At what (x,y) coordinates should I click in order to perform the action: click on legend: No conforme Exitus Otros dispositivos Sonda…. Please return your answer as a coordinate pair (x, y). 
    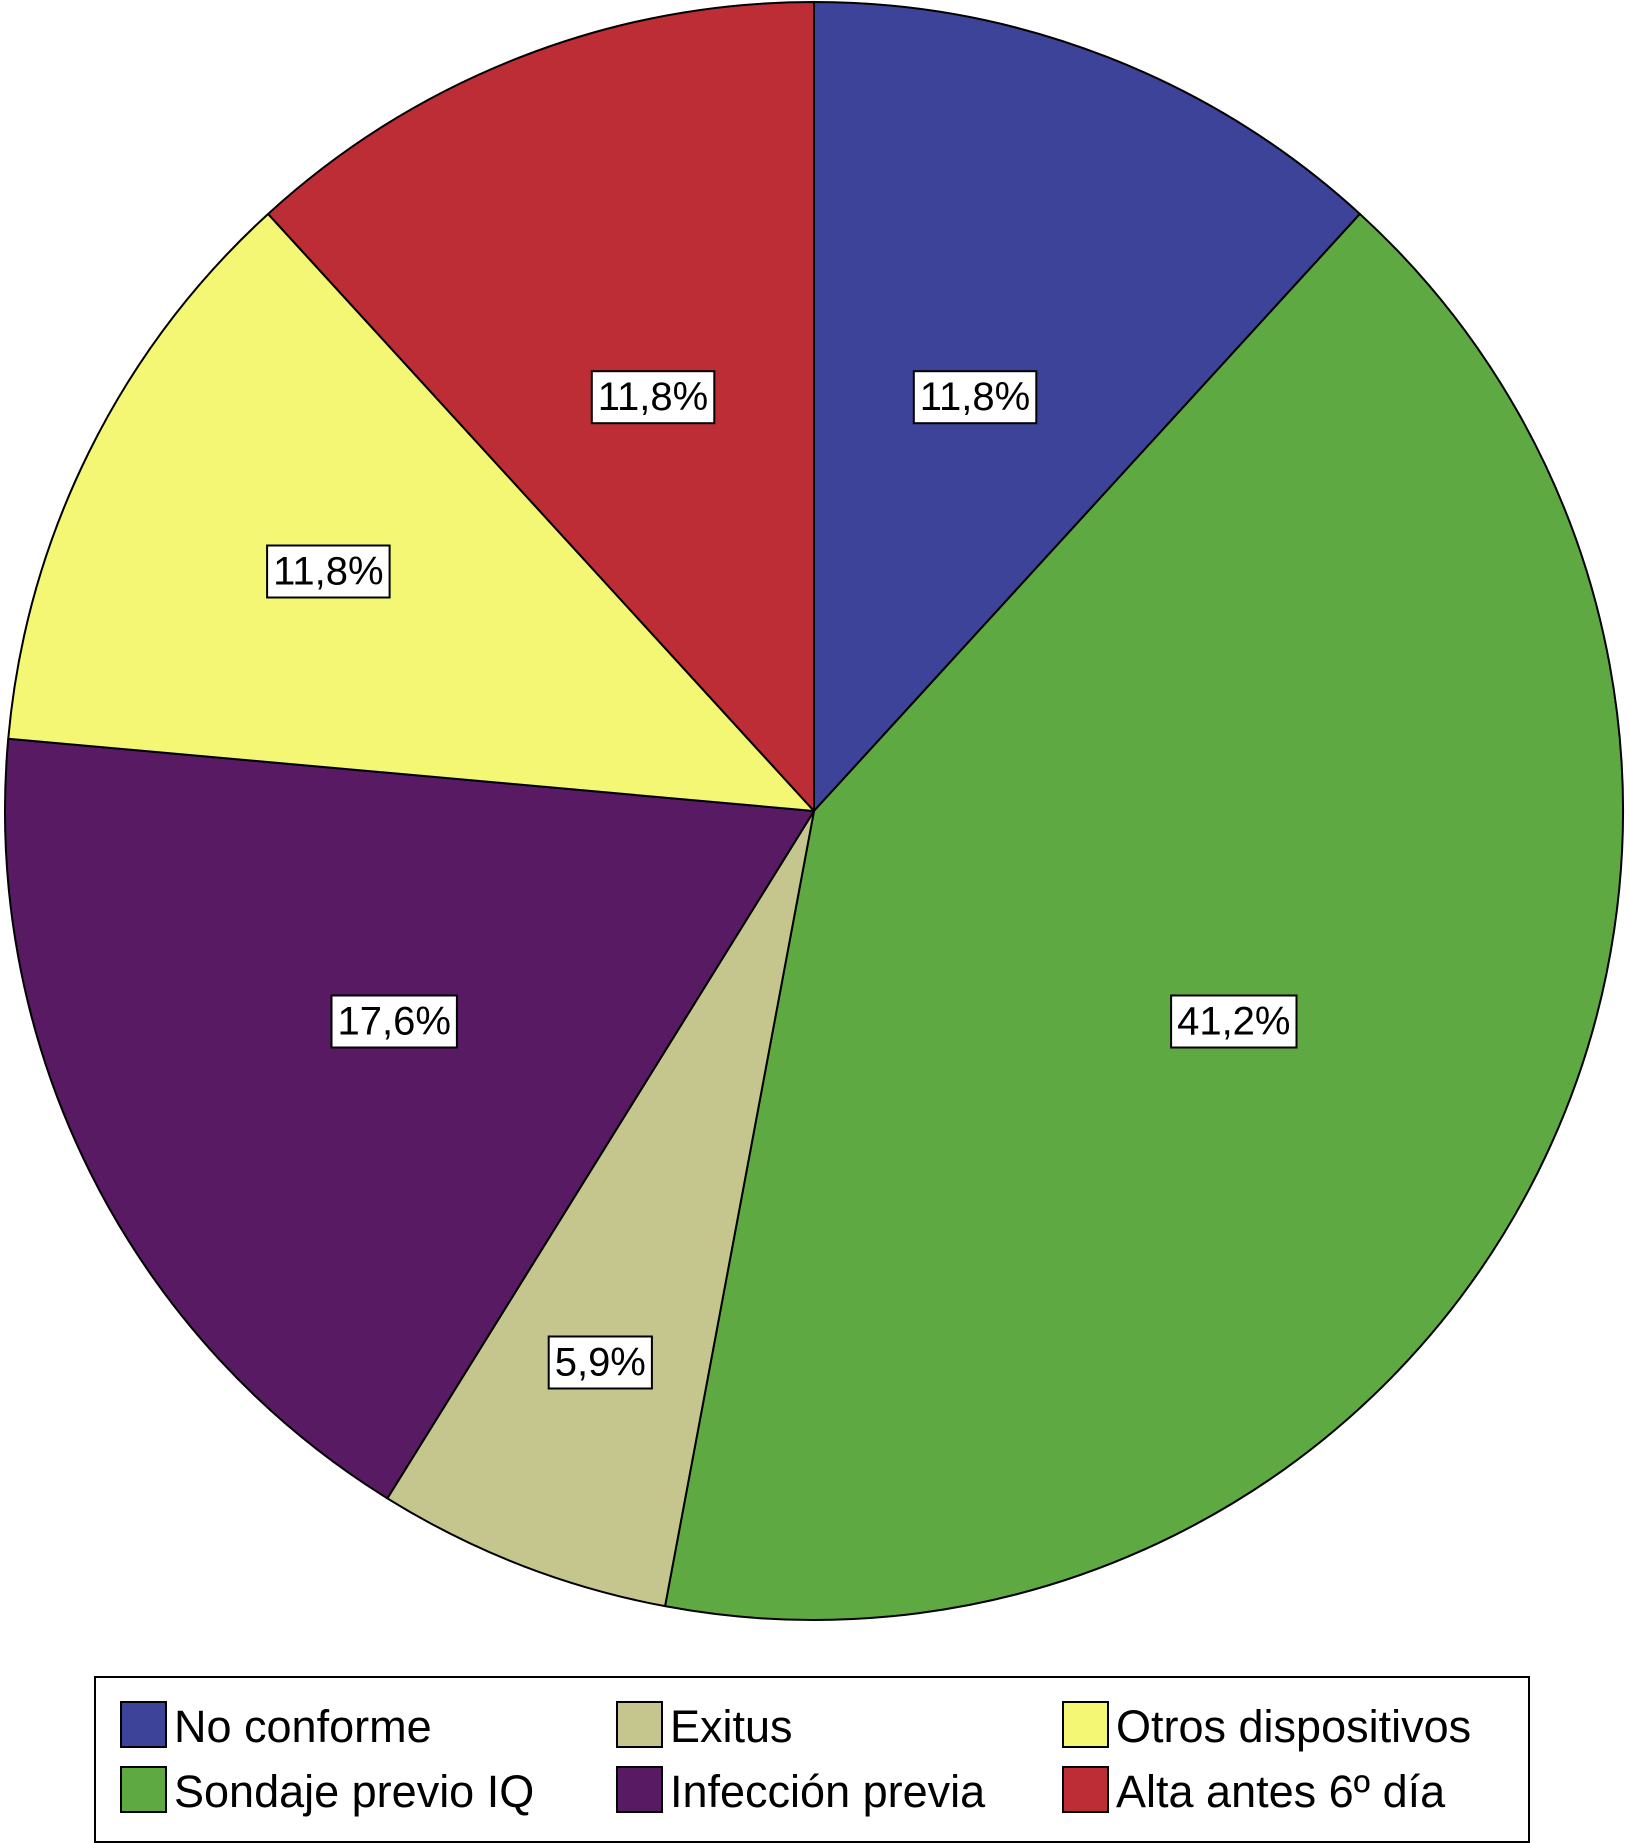
    Looking at the image, I should click on (812, 1759).